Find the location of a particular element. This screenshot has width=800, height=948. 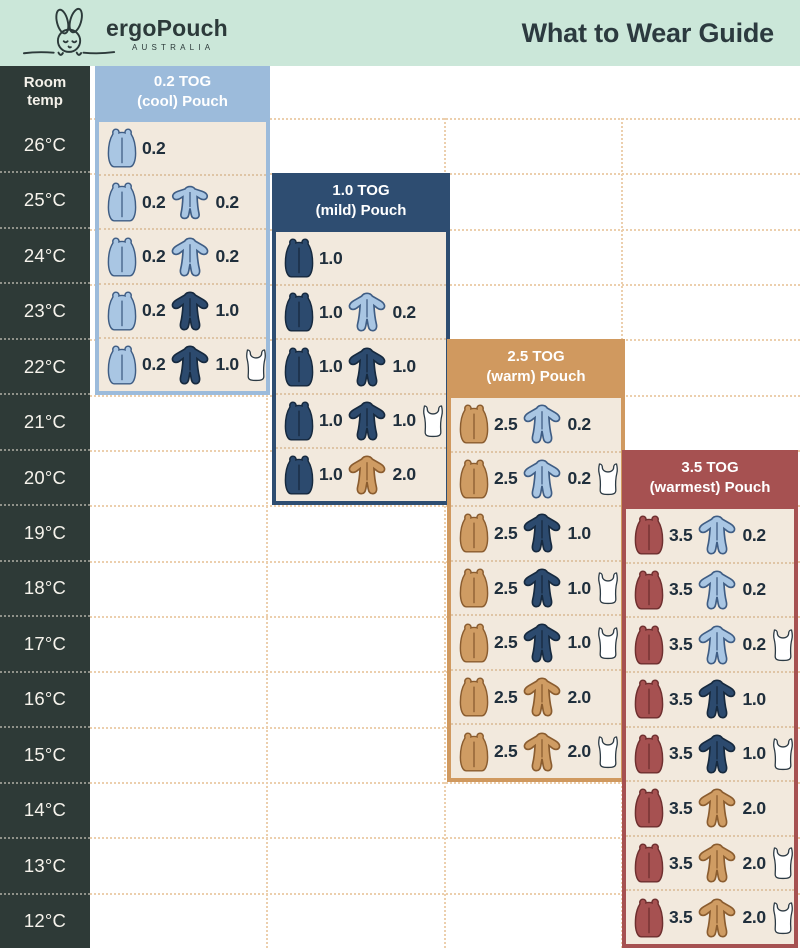

guide-row-0.2tog-25c: 0.2 0.2 is located at coordinates (182, 201).